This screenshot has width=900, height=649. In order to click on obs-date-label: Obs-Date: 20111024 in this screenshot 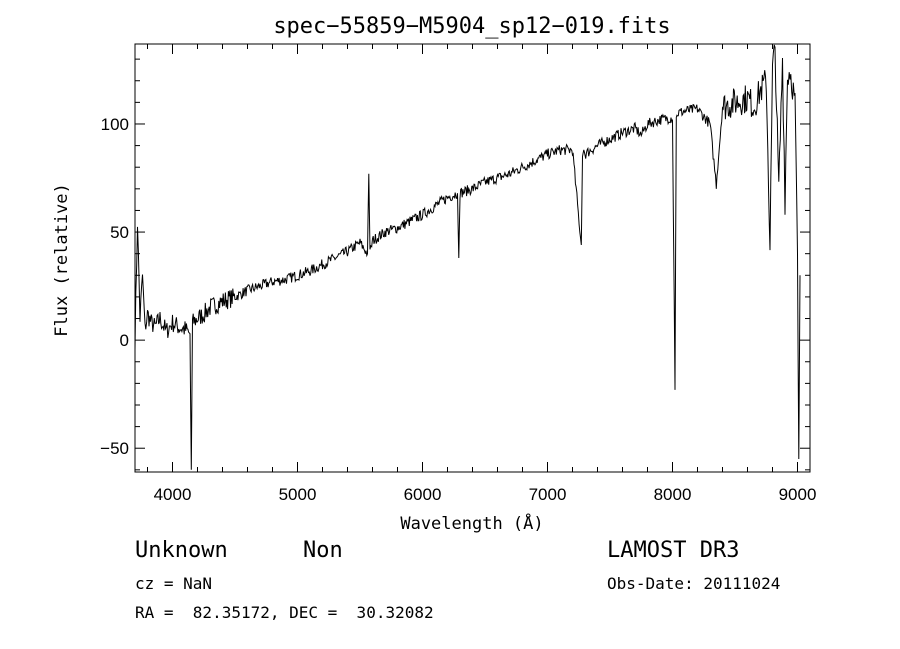, I will do `click(694, 583)`.